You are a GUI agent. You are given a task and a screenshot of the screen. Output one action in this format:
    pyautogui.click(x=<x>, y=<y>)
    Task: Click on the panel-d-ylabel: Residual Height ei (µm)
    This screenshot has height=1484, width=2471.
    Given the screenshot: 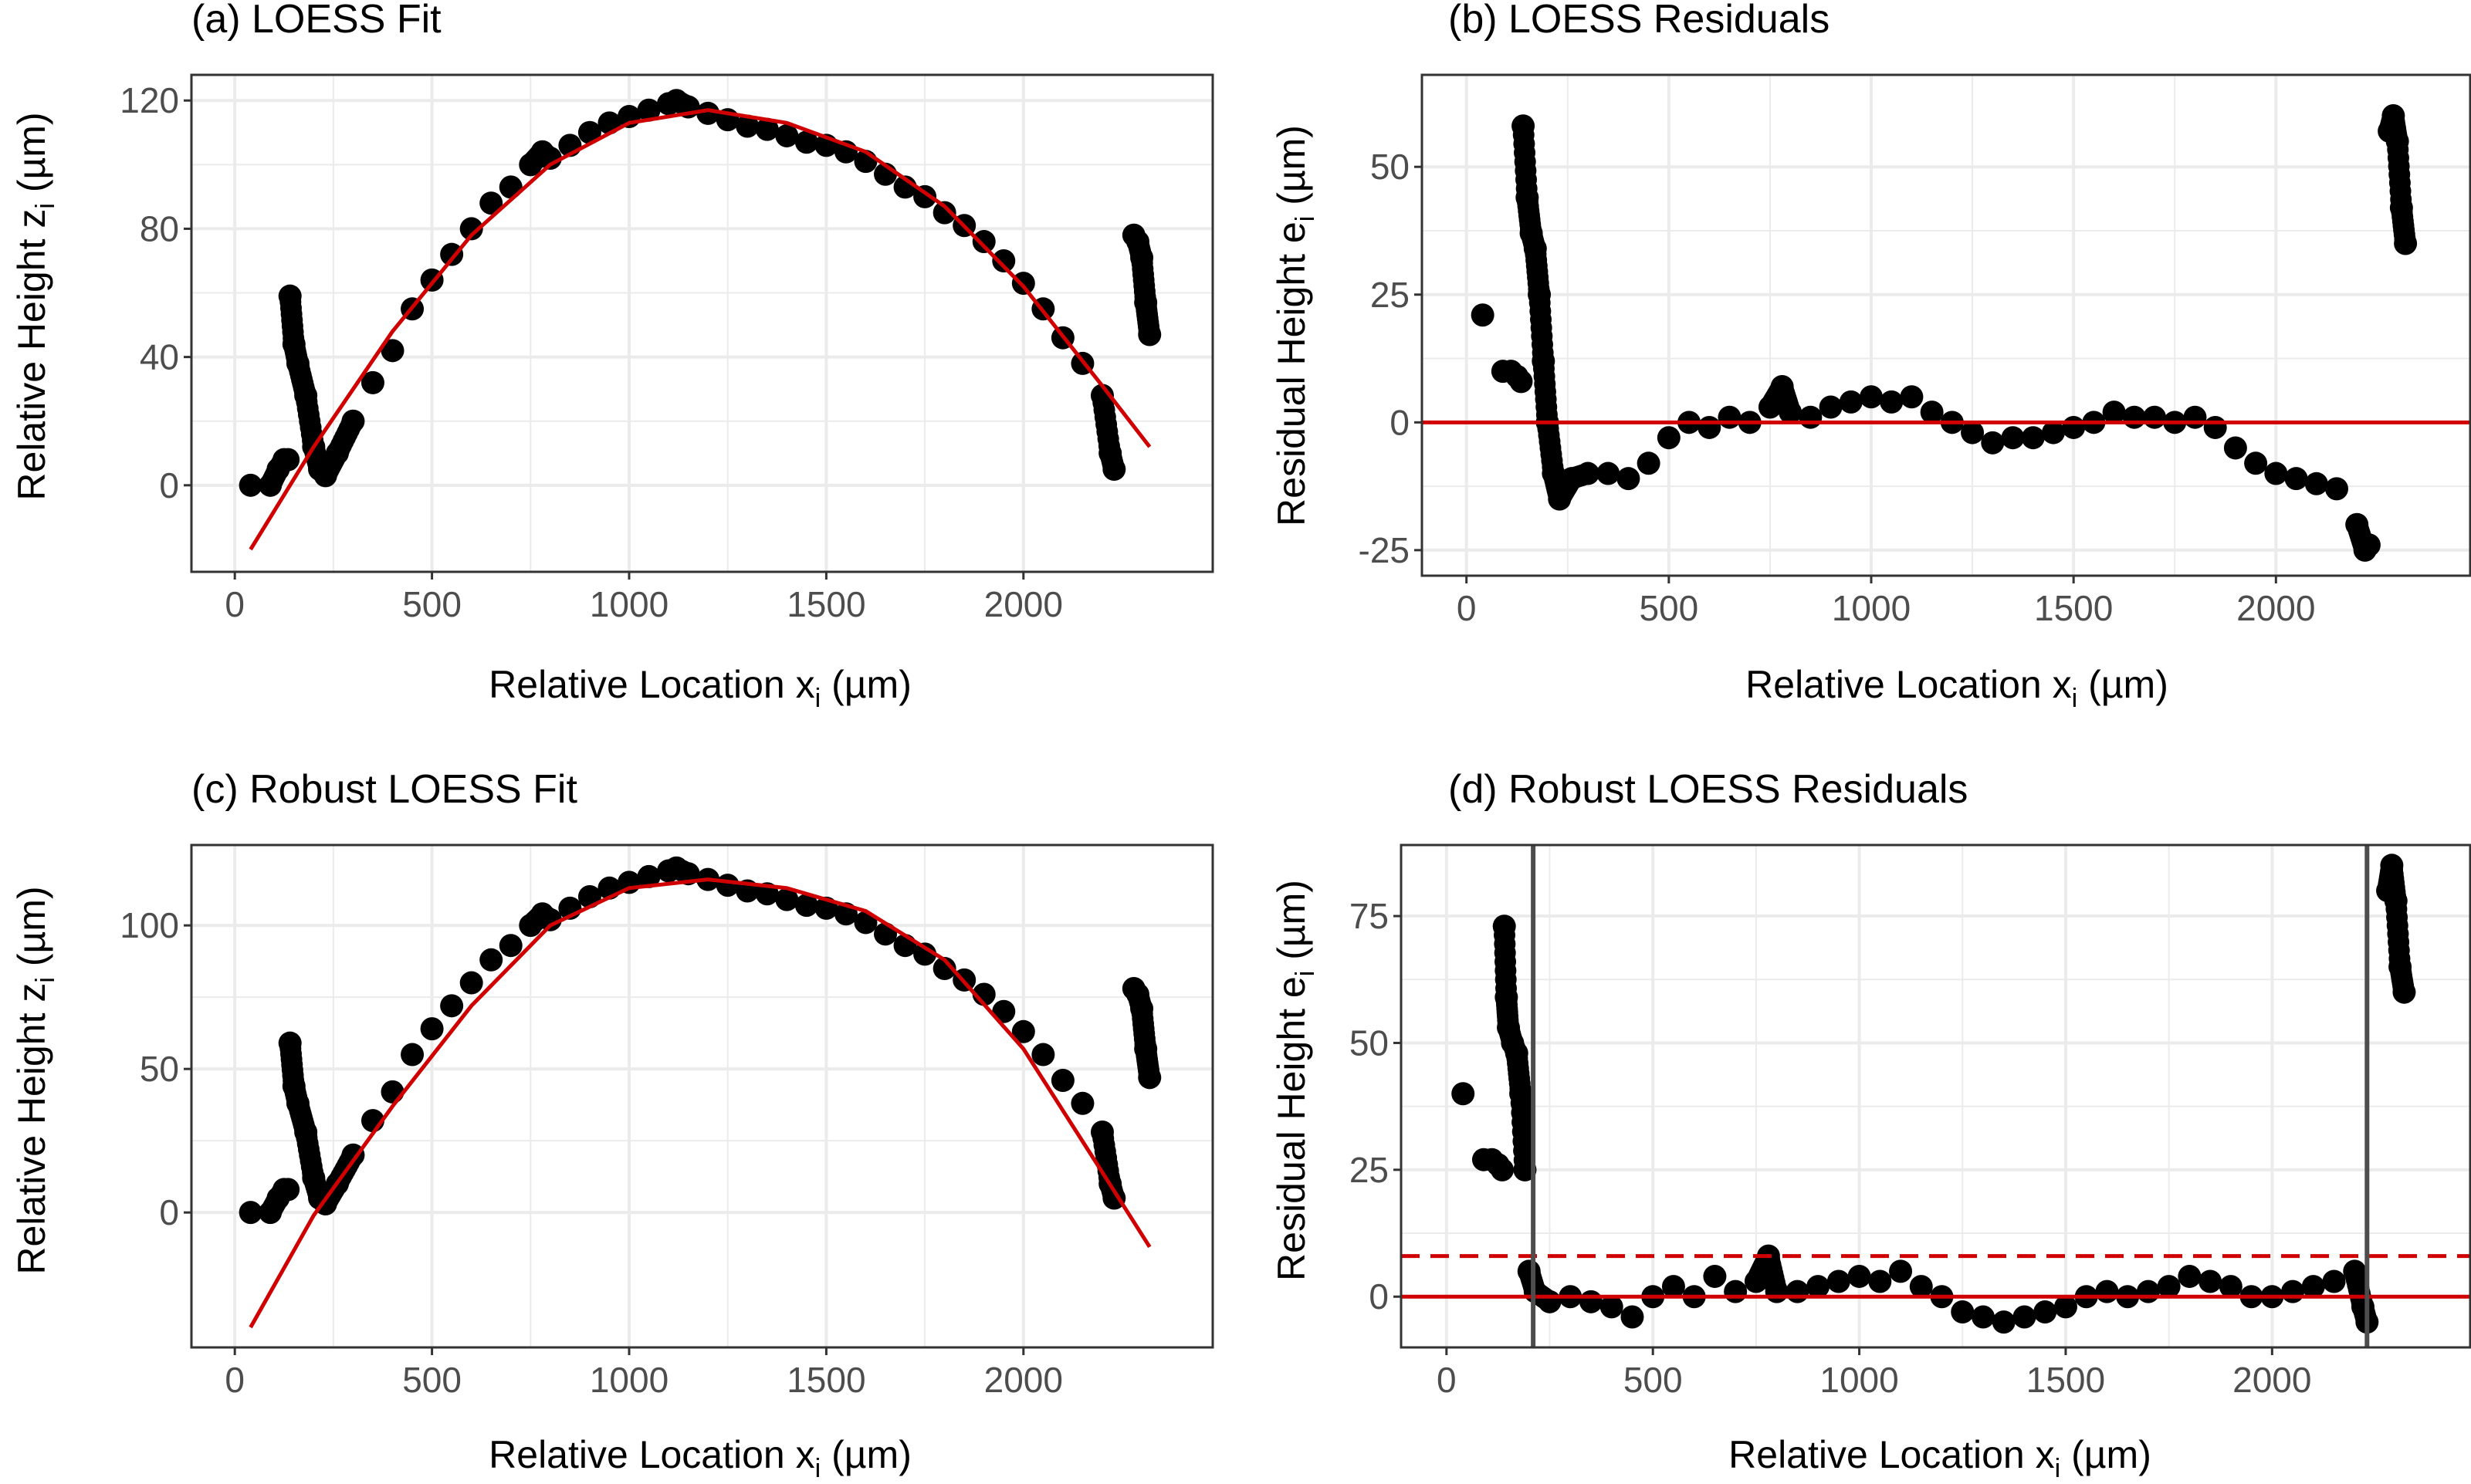 What is the action you would take?
    pyautogui.click(x=1295, y=1080)
    